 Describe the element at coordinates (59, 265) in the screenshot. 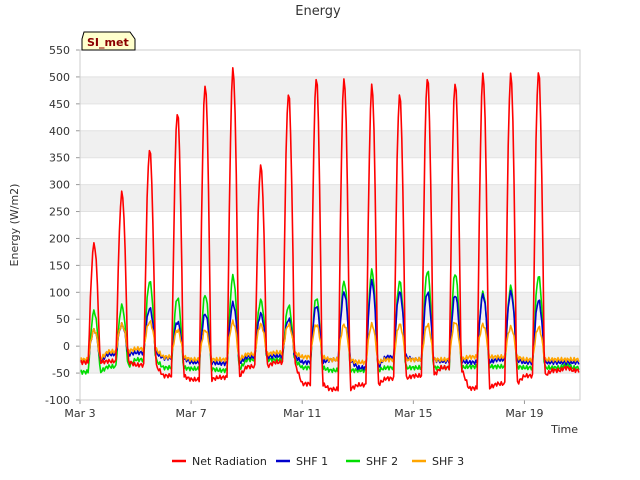

I see `y-tick-label: 150` at that location.